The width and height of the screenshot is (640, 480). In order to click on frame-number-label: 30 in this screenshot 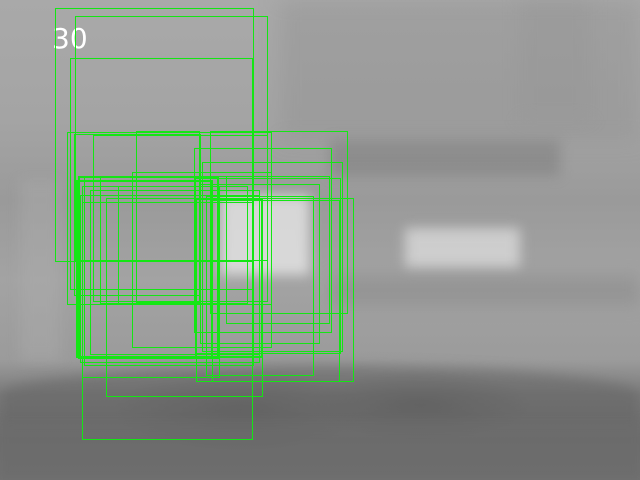, I will do `click(70, 38)`.